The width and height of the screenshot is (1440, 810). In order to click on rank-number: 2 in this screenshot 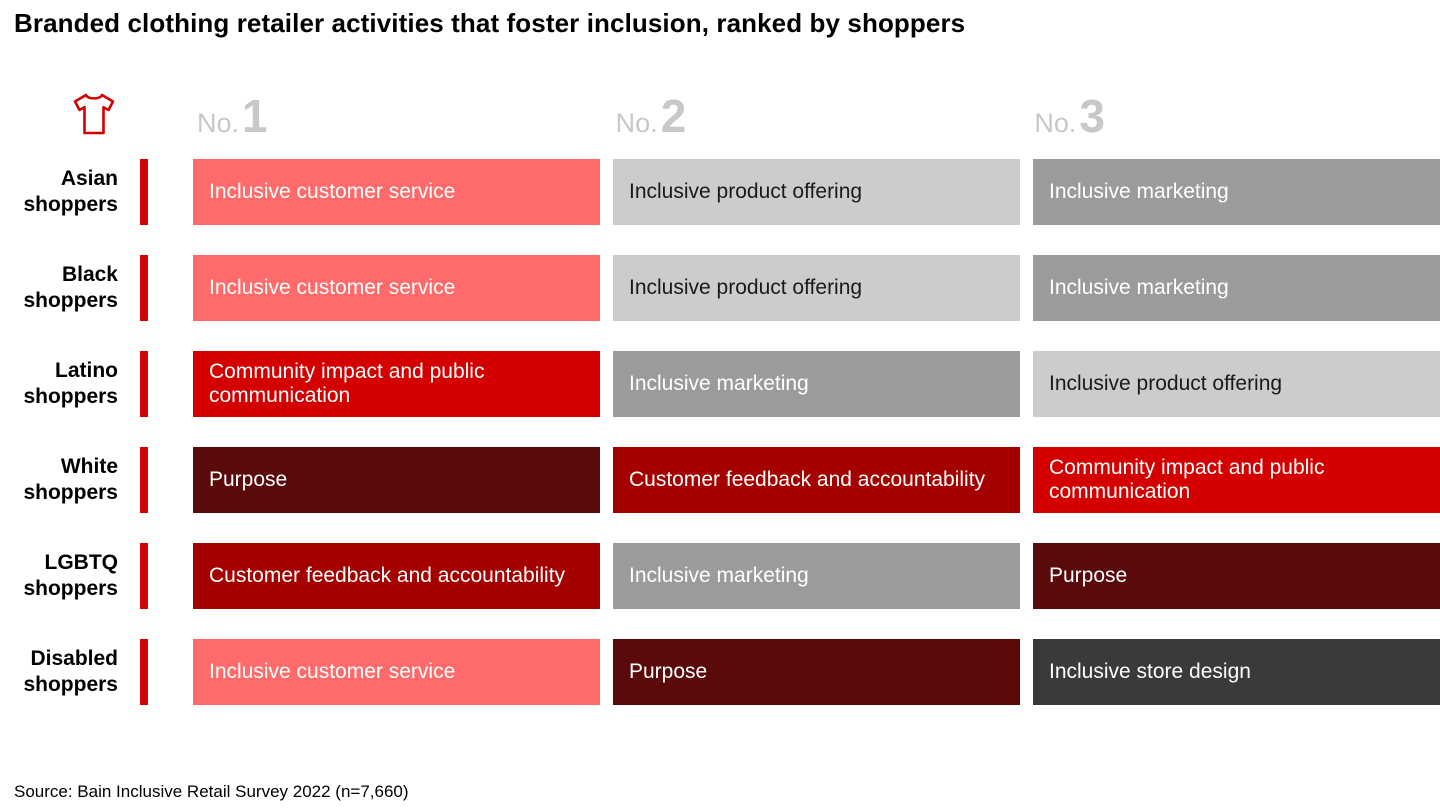, I will do `click(673, 116)`.